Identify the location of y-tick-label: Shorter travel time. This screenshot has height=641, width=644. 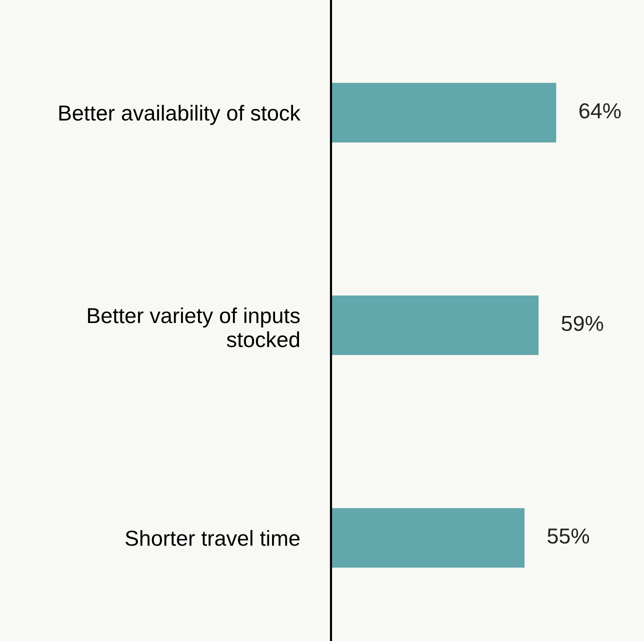
(213, 538).